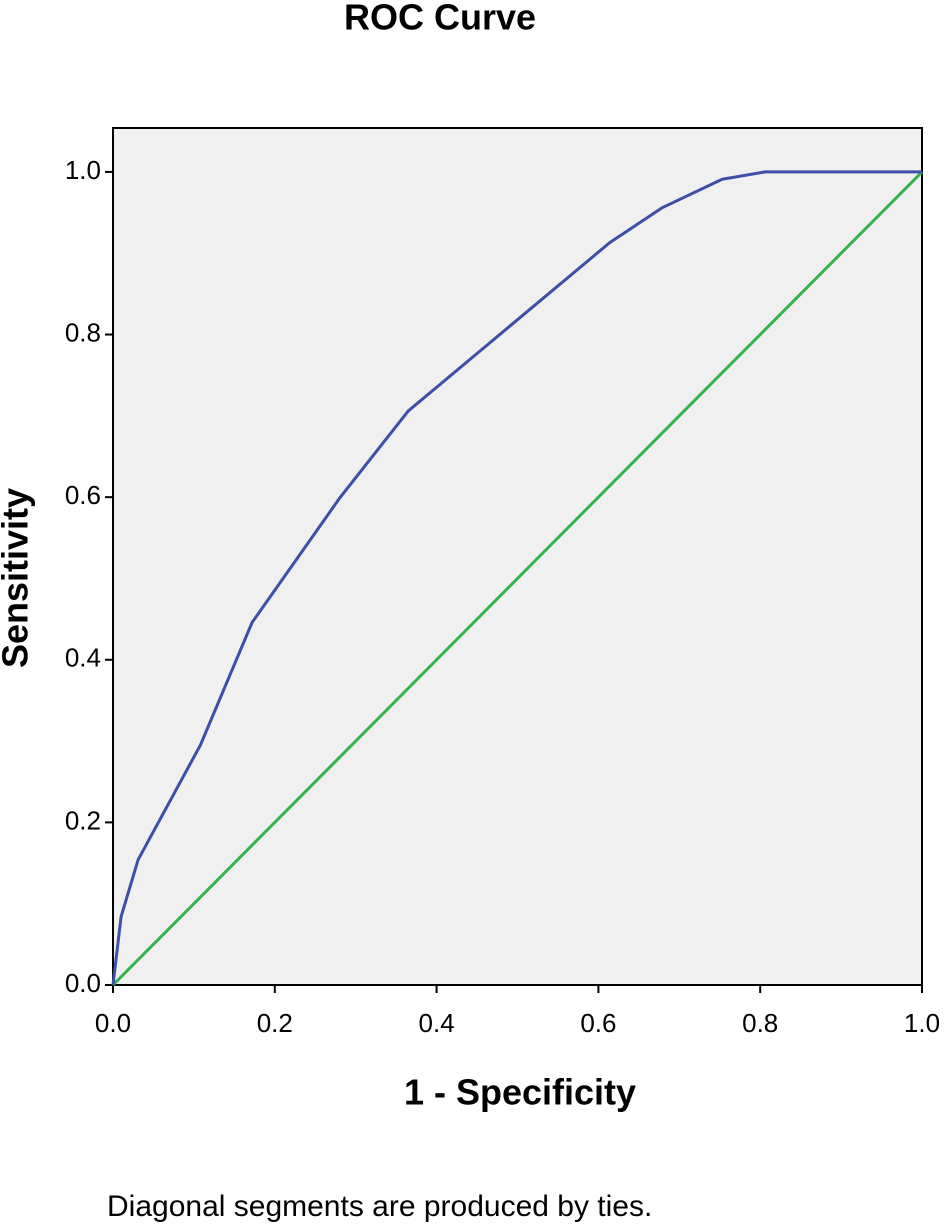 The width and height of the screenshot is (945, 1226). What do you see at coordinates (83, 332) in the screenshot?
I see `y-tick-label: 0.8` at bounding box center [83, 332].